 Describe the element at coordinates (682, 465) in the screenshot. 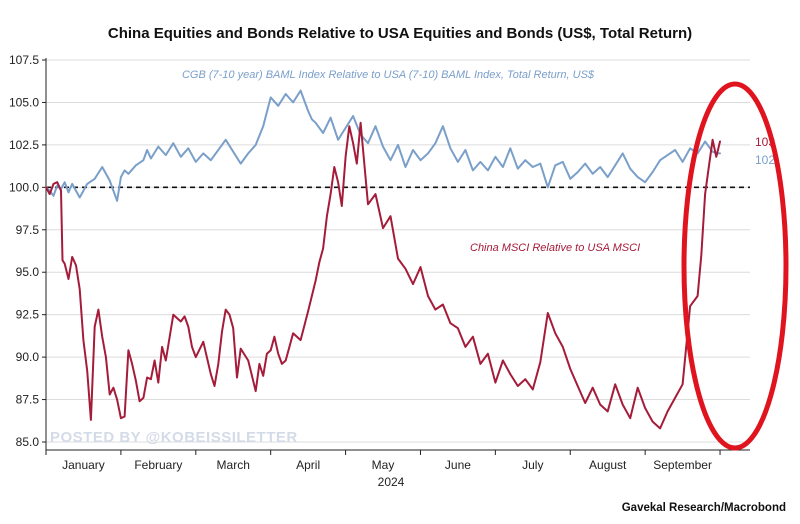

I see `x-tick-label: September` at that location.